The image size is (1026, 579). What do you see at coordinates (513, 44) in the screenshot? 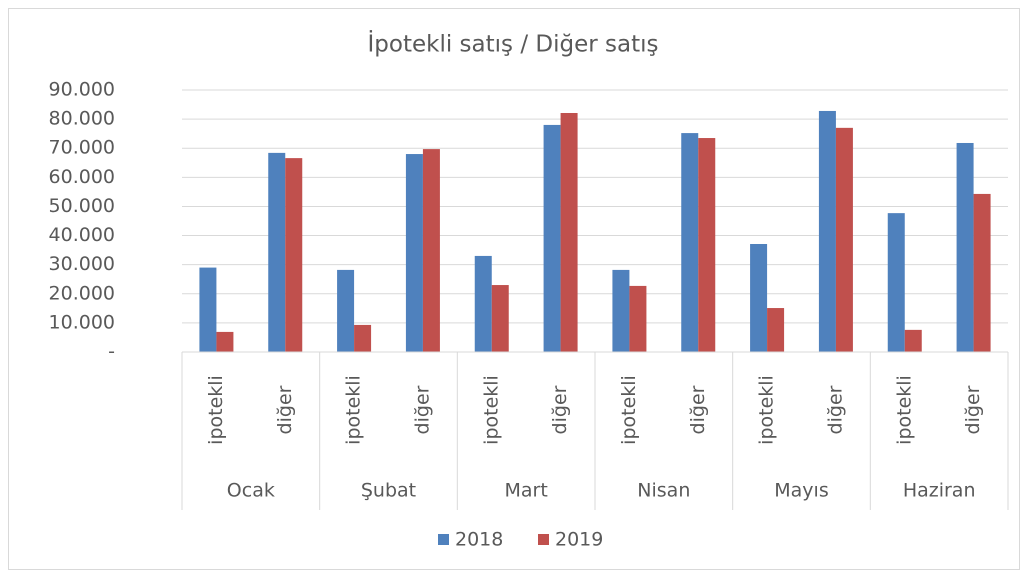
I see `chart-title: İpotekli satış / Diğer satış` at bounding box center [513, 44].